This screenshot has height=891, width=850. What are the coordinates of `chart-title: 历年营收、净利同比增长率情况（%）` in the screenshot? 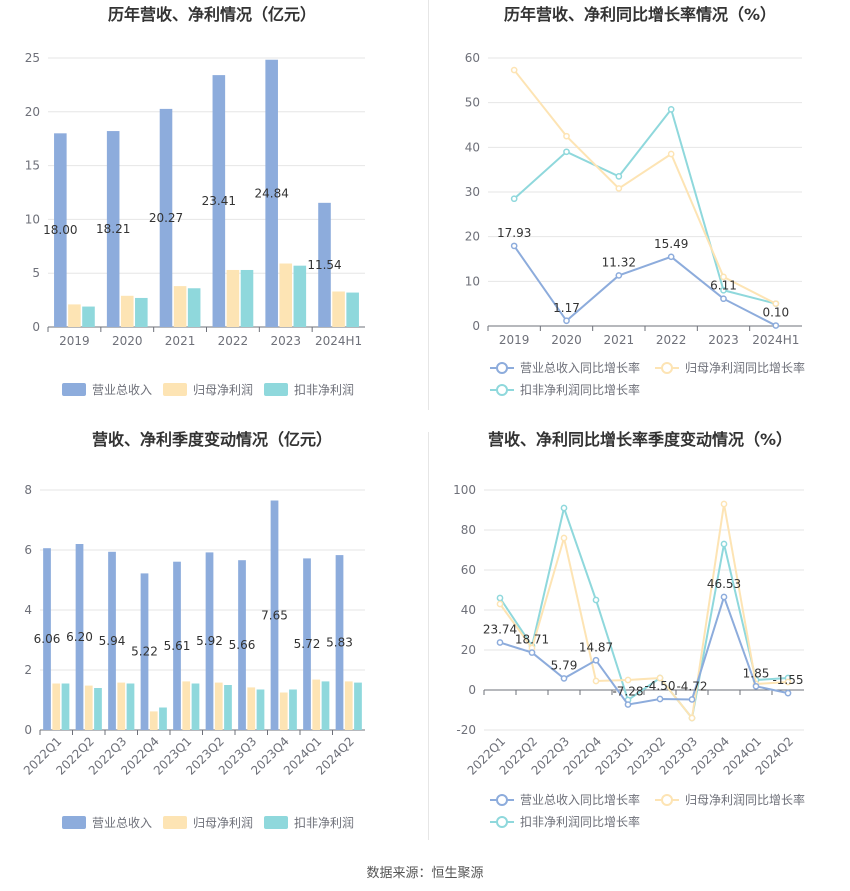 It's located at (640, 14).